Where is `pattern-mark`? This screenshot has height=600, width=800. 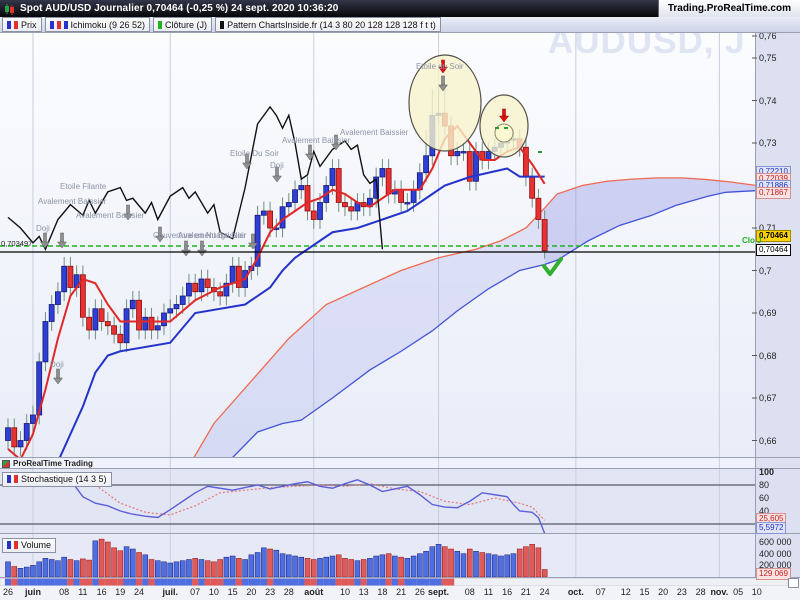 pattern-mark is located at coordinates (497, 128).